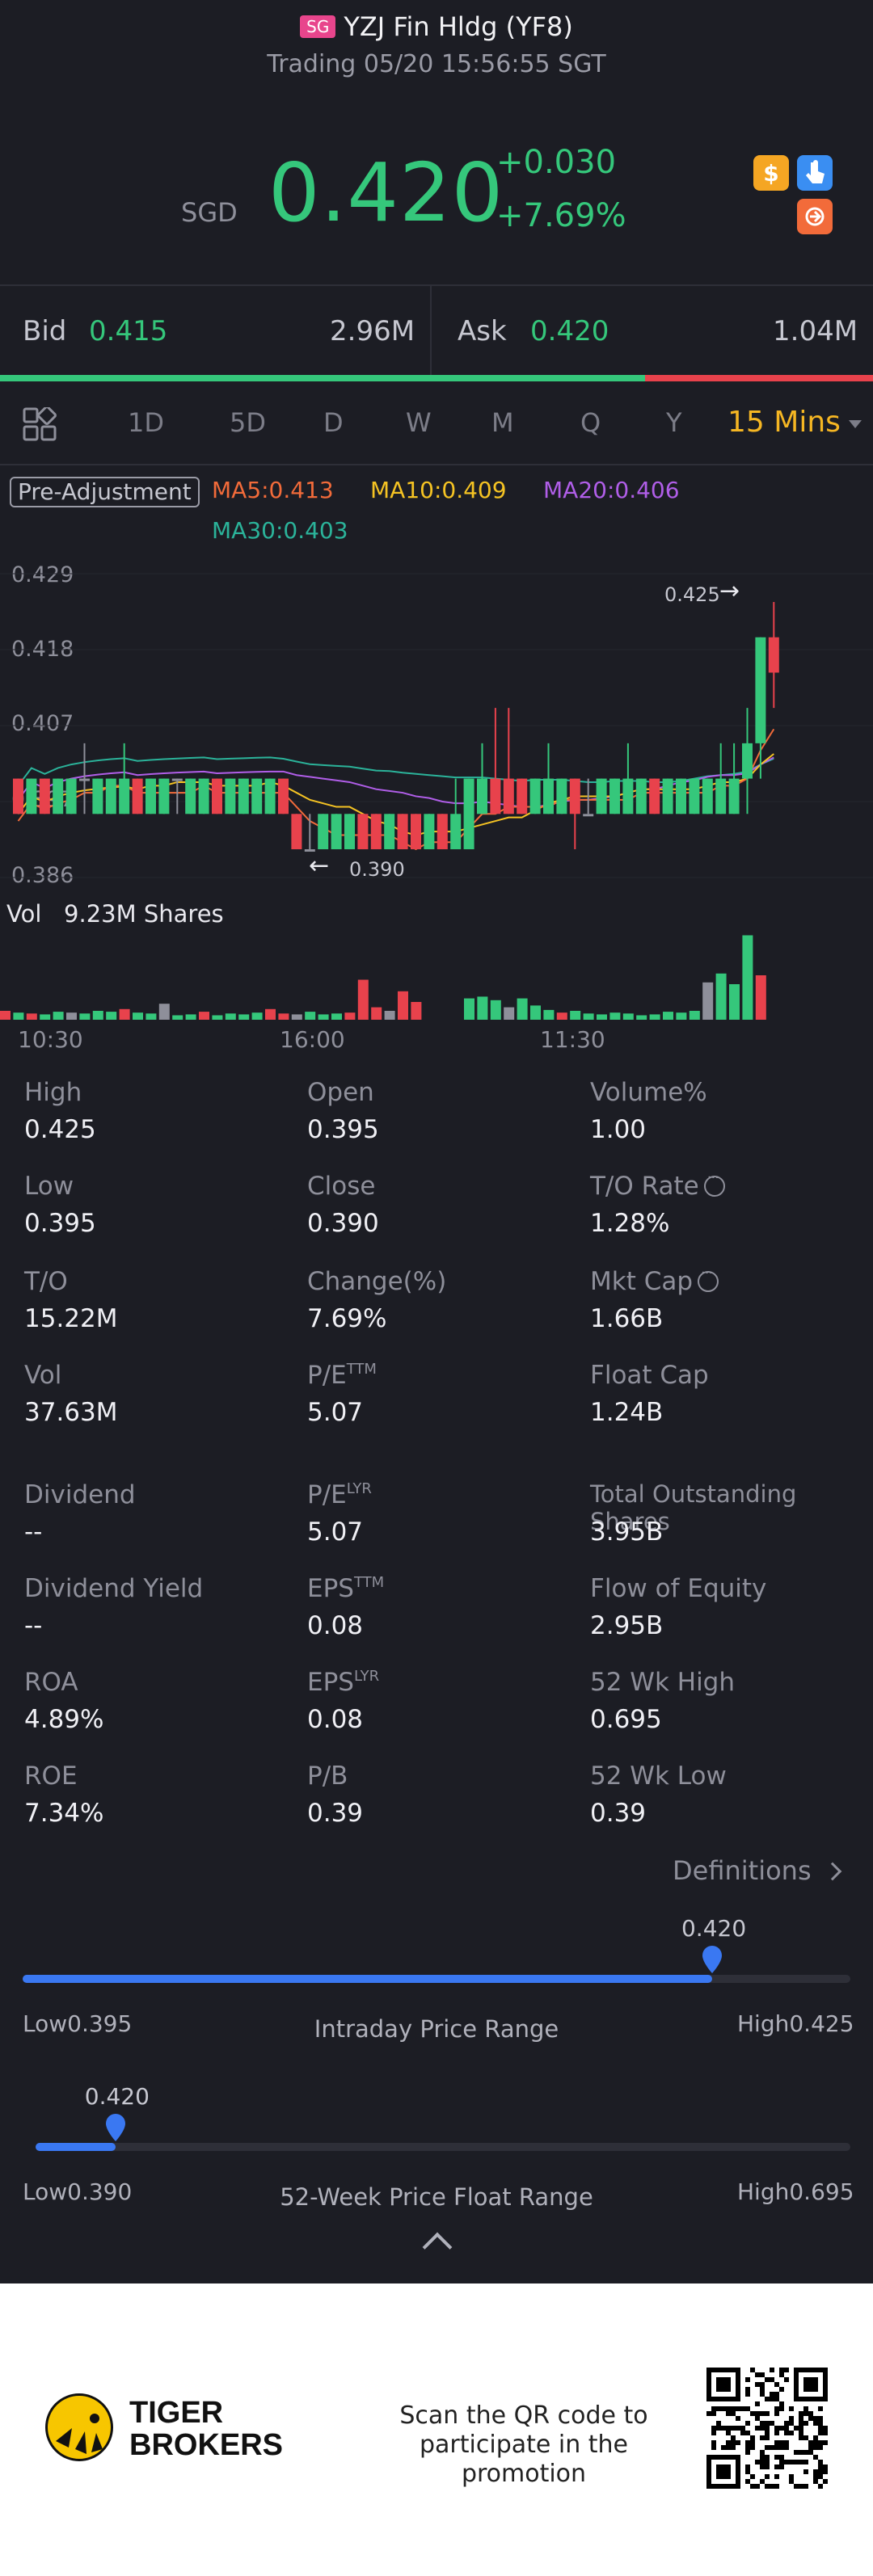 The width and height of the screenshot is (873, 2576). Describe the element at coordinates (714, 1928) in the screenshot. I see `intraday-current-price: 0.420` at that location.